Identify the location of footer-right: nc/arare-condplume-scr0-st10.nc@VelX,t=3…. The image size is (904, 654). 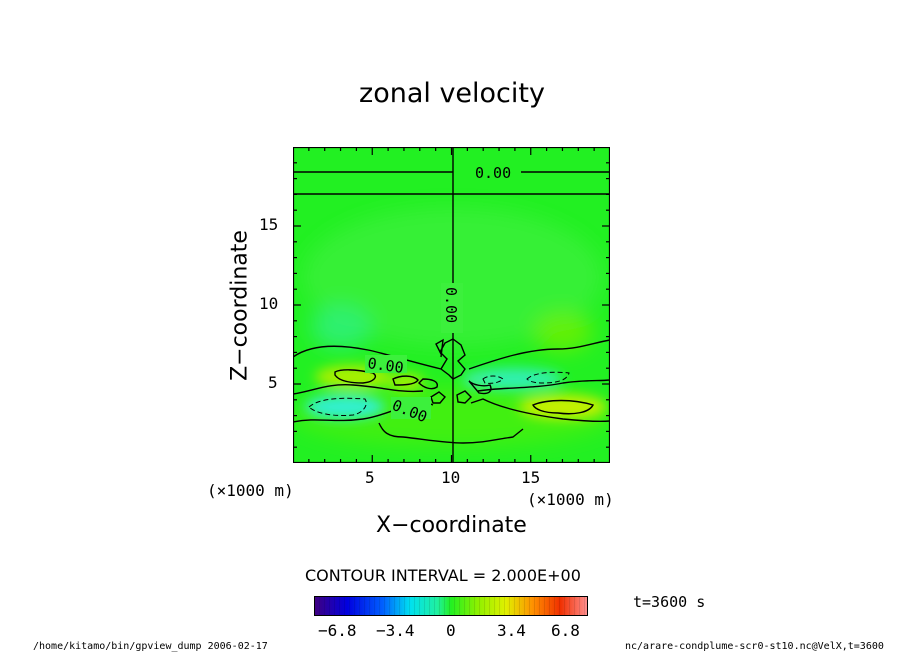
(754, 646).